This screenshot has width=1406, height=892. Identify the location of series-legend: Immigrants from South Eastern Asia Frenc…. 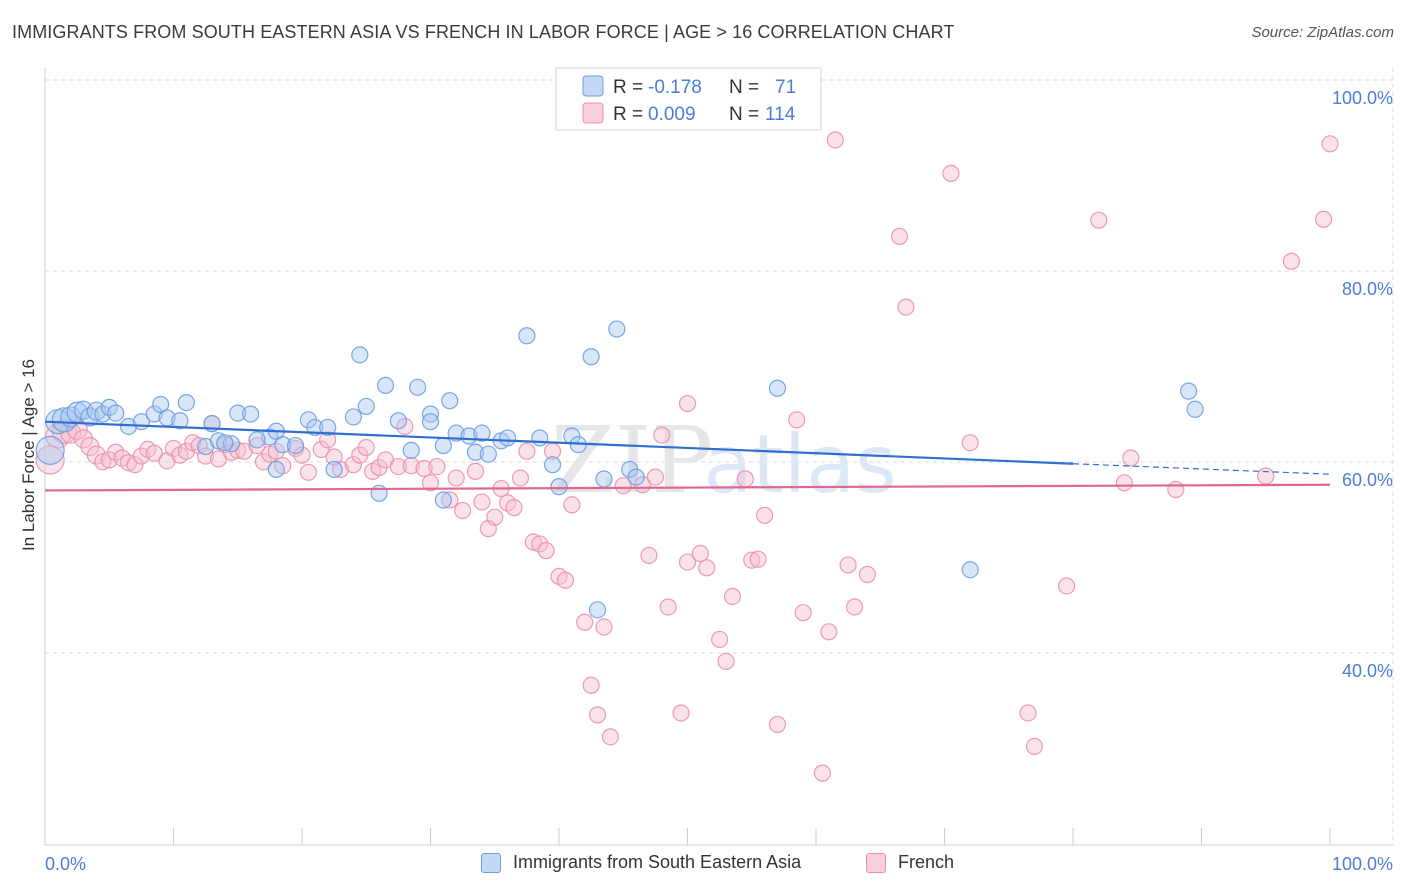
(703, 864).